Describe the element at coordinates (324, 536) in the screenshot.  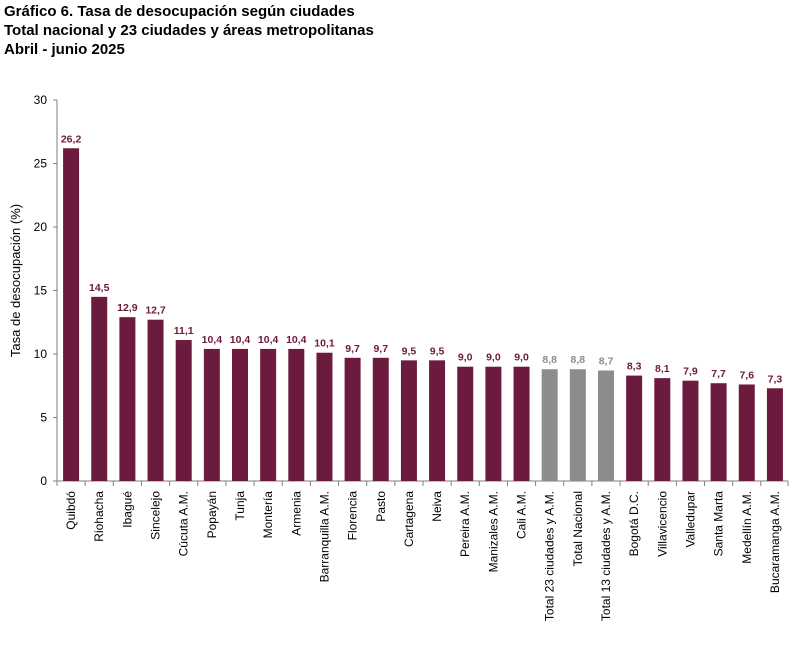
I see `category-label: Barranquilla A.M.` at that location.